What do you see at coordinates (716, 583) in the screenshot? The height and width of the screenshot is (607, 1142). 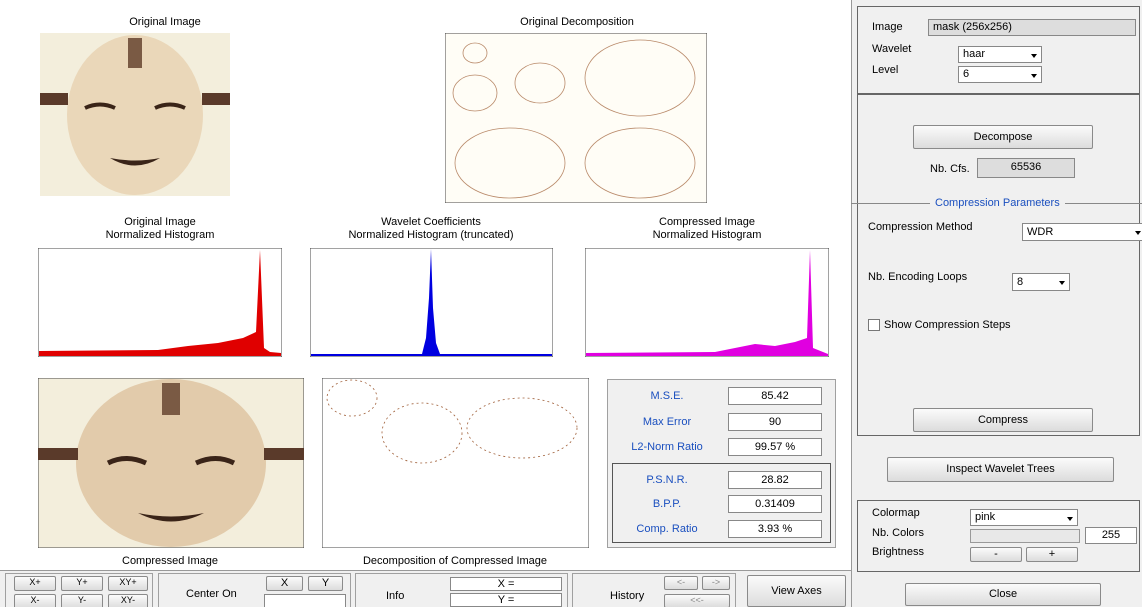 I see `history-button: ->` at bounding box center [716, 583].